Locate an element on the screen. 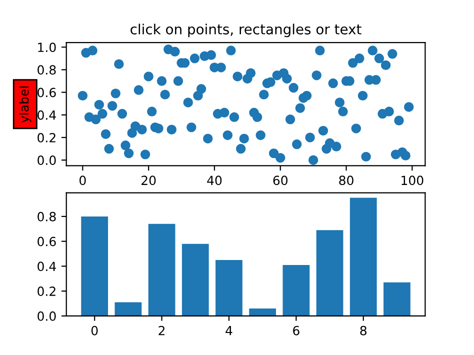  chart-title: click on points, rectangles or text is located at coordinates (246, 31).